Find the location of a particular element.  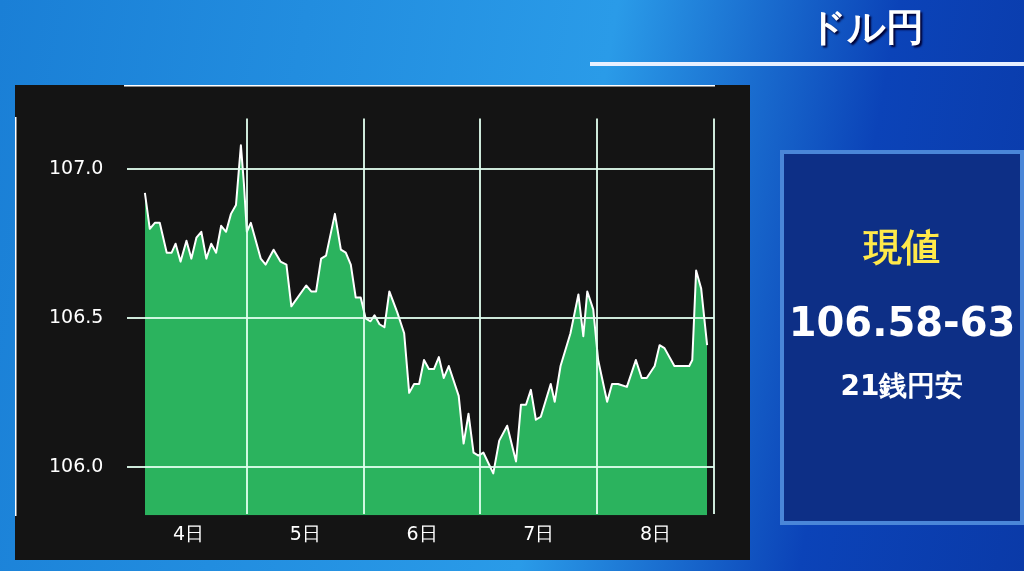

y-tick-label: 106.0 is located at coordinates (76, 465).